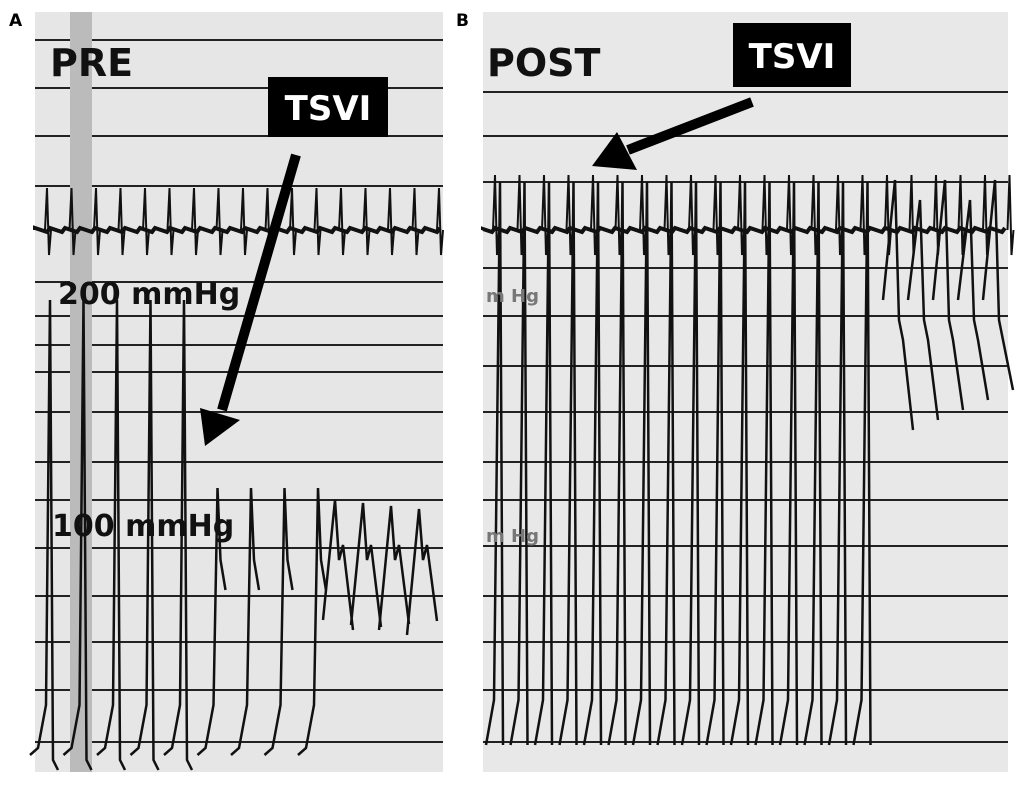 The height and width of the screenshot is (787, 1024). What do you see at coordinates (143, 526) in the screenshot?
I see `scale-label: 100 mmHg` at bounding box center [143, 526].